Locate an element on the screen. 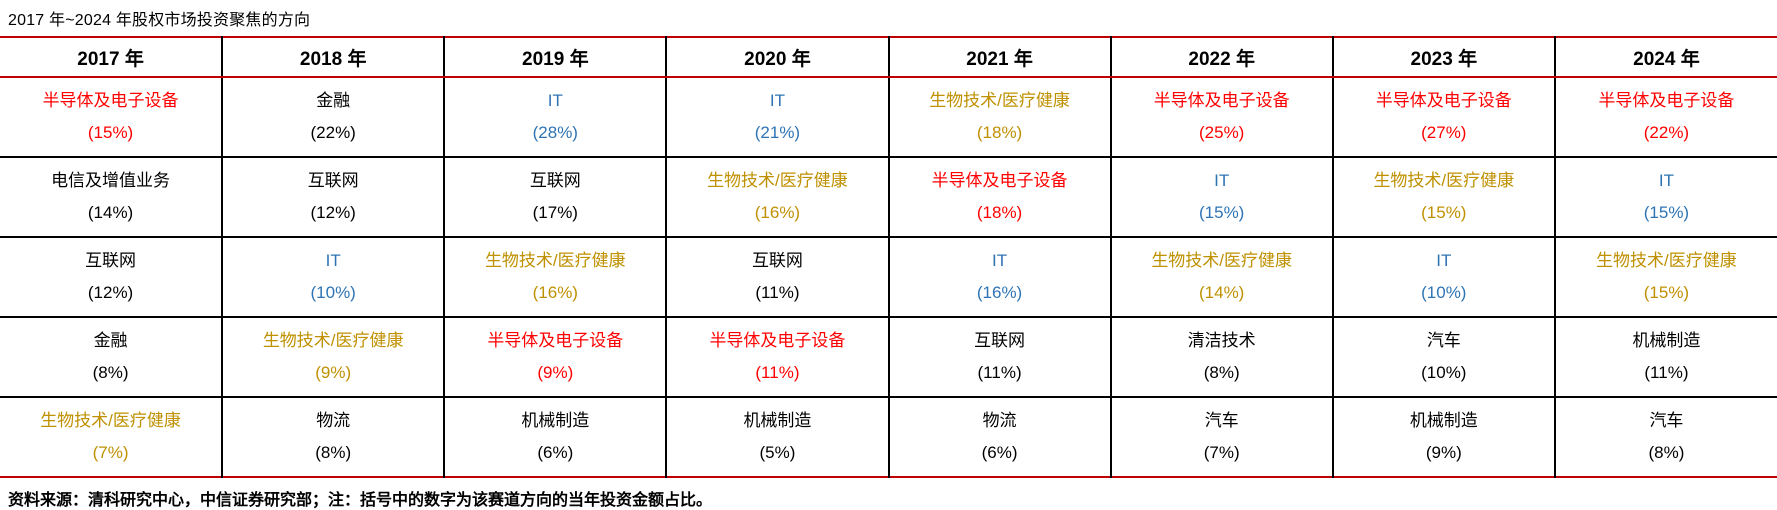 Image resolution: width=1777 pixels, height=510 pixels. column-header-2018: 2018 年 is located at coordinates (333, 57).